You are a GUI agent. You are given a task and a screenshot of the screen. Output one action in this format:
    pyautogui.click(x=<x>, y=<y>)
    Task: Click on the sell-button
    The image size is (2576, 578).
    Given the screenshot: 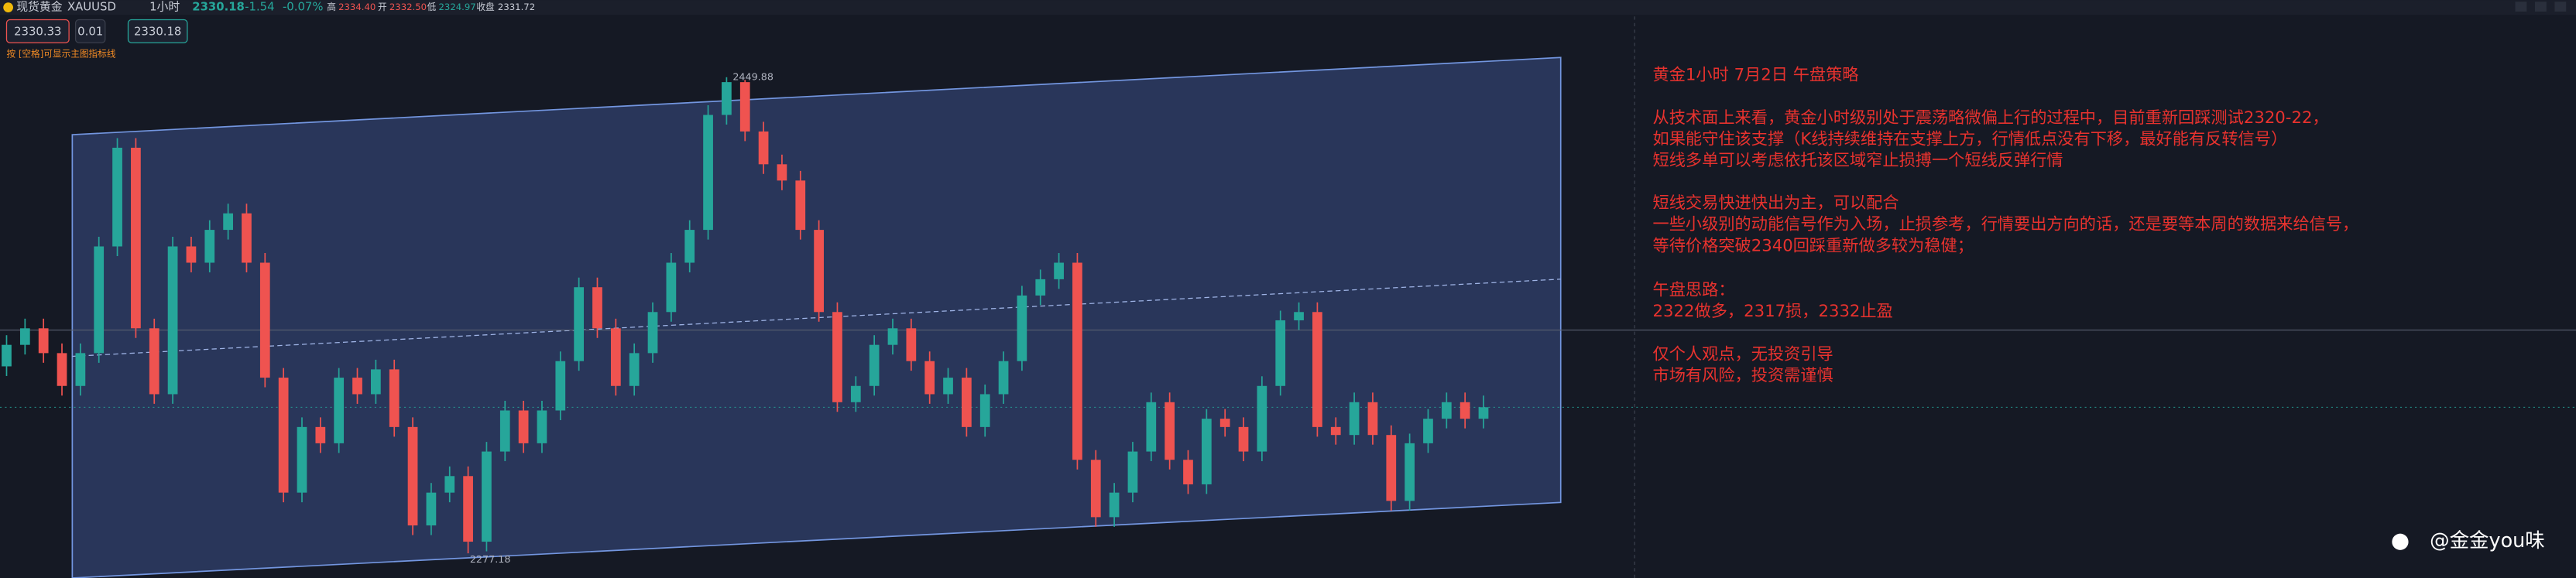 What is the action you would take?
    pyautogui.click(x=37, y=31)
    